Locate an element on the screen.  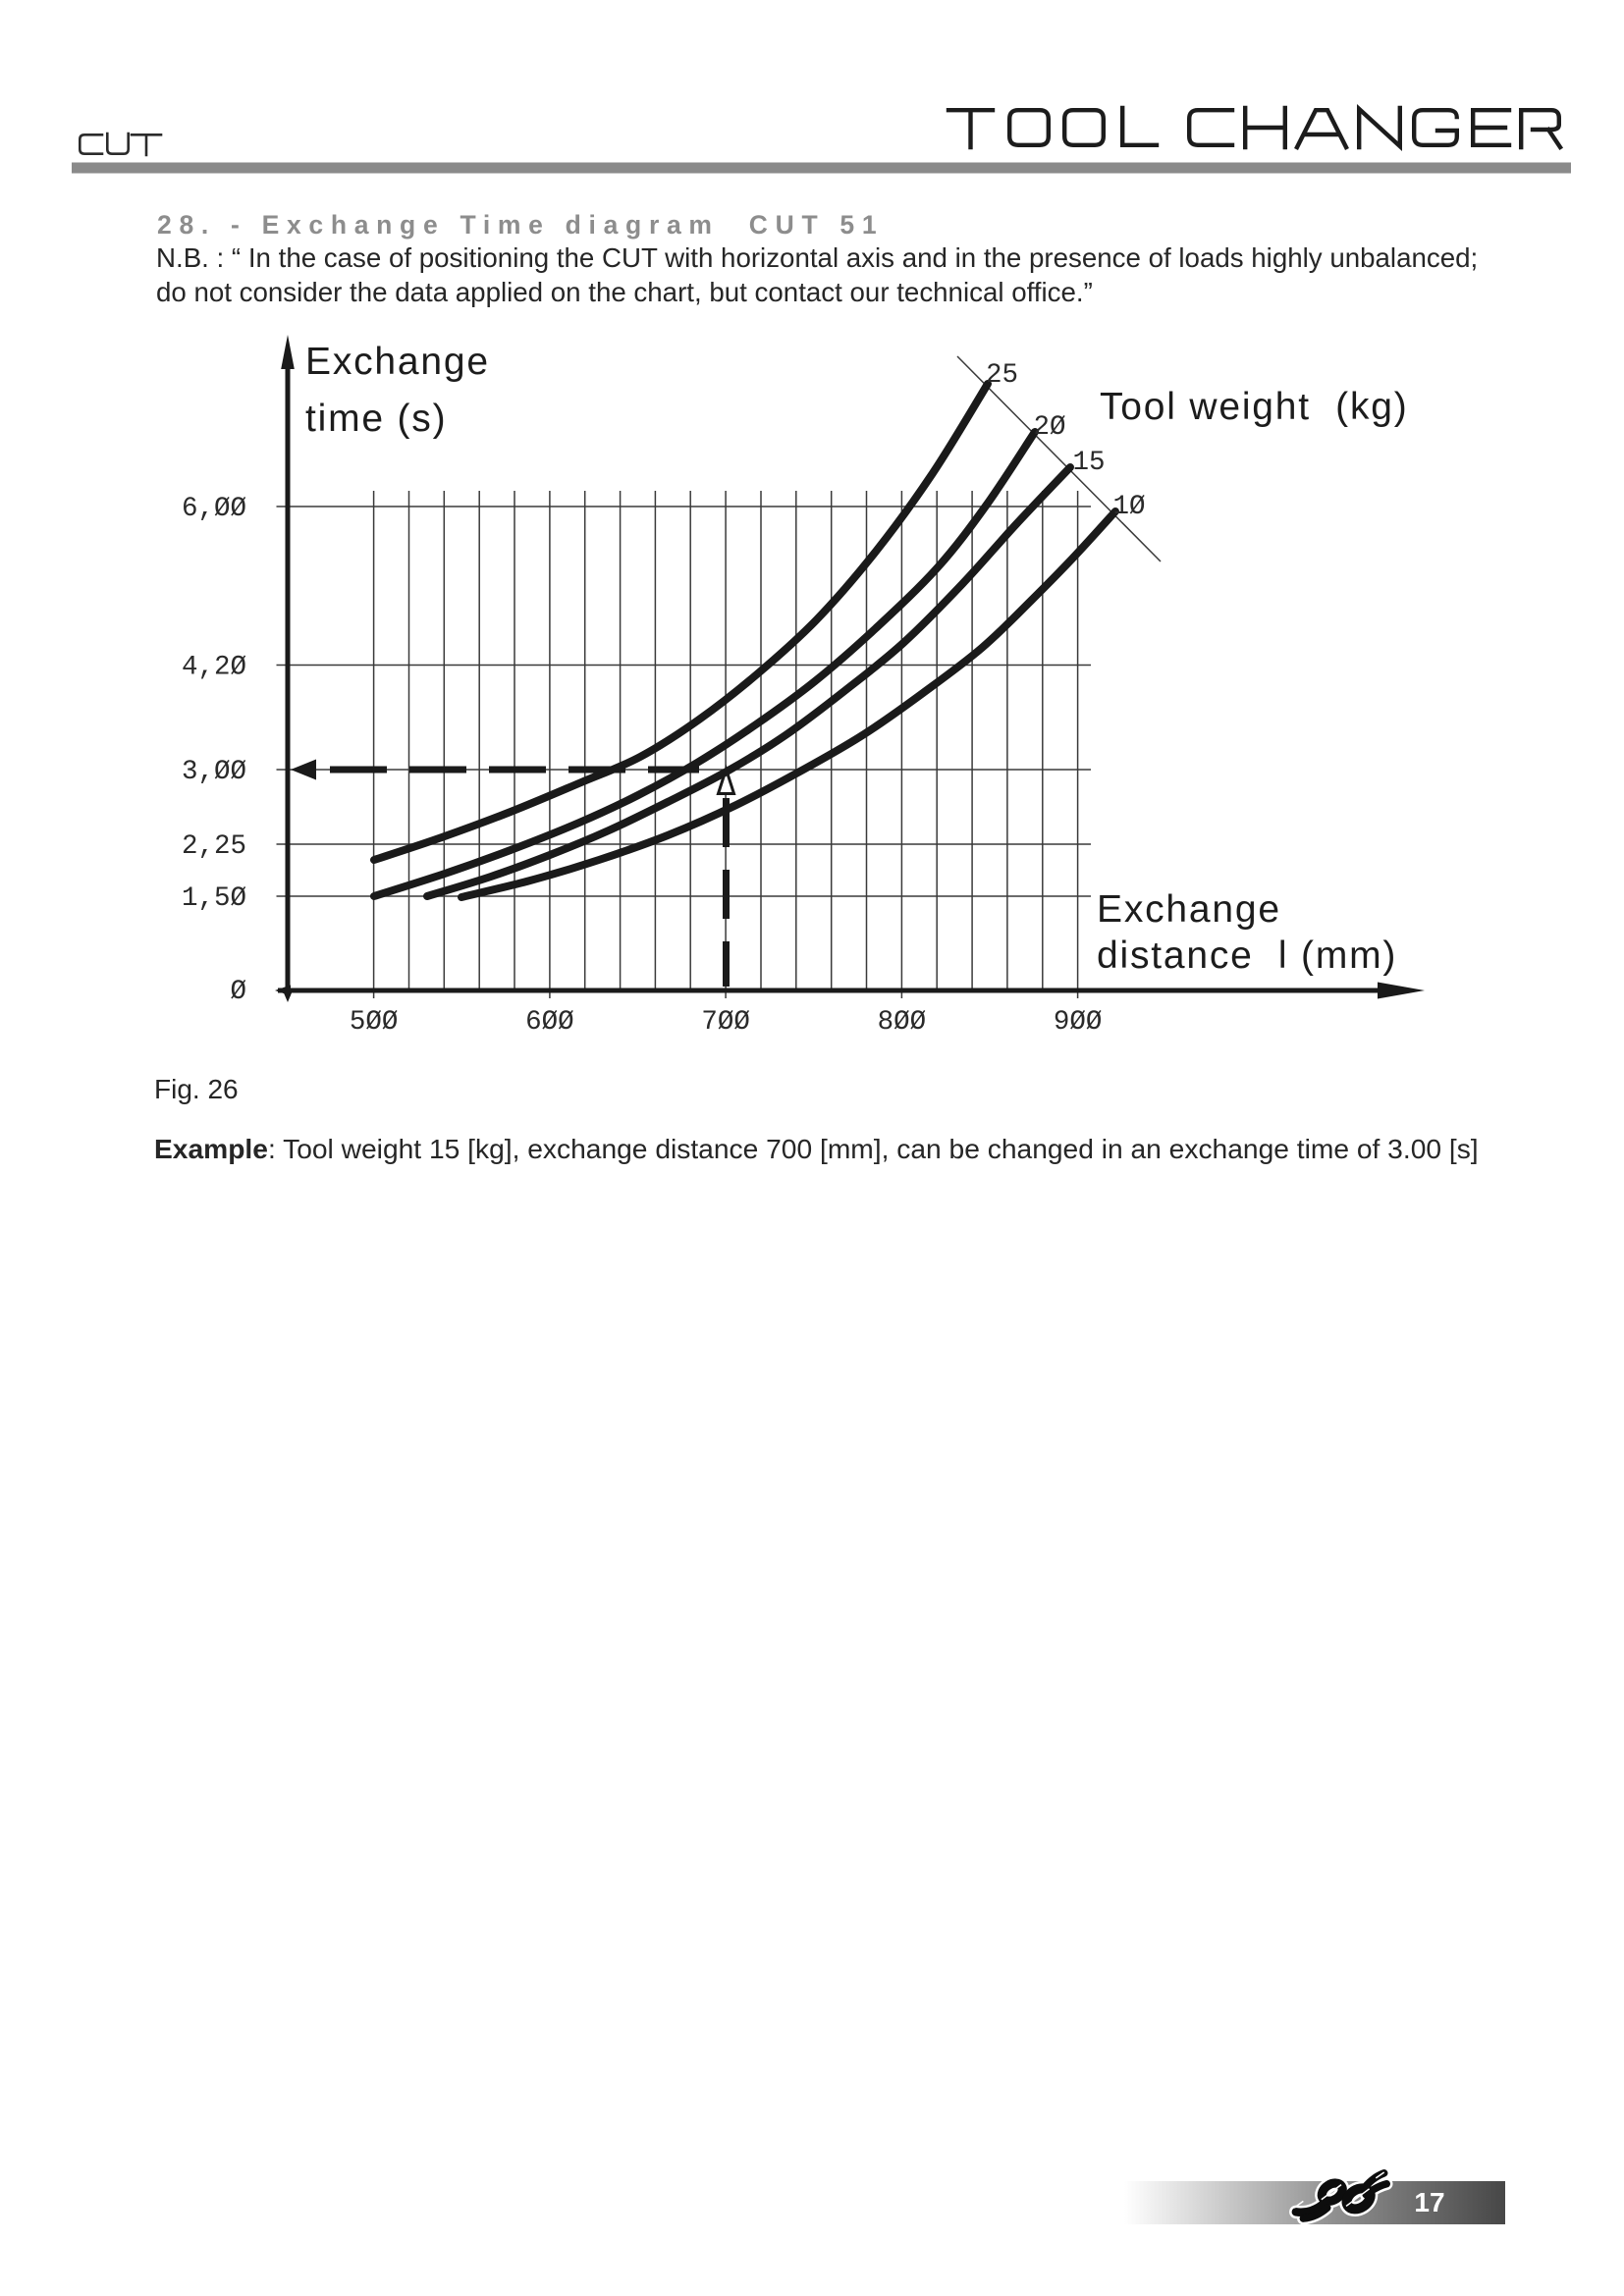
svg-text: Fig. 26 is located at coordinates (196, 1089).